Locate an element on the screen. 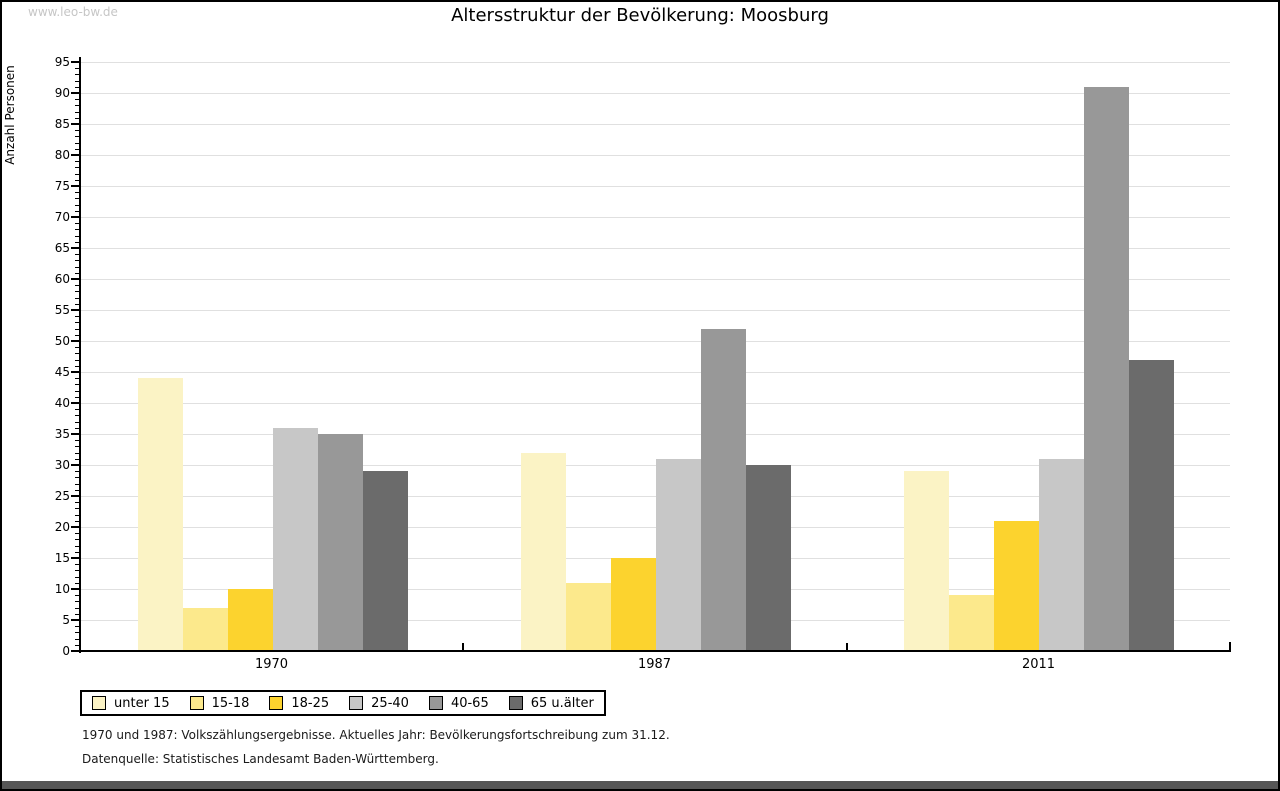  y-tick-label: 55 is located at coordinates (62, 310).